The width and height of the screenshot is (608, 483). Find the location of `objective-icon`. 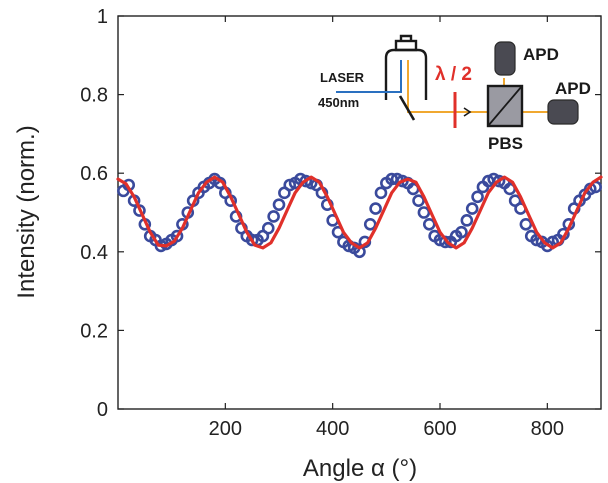

objective-icon is located at coordinates (406, 67).